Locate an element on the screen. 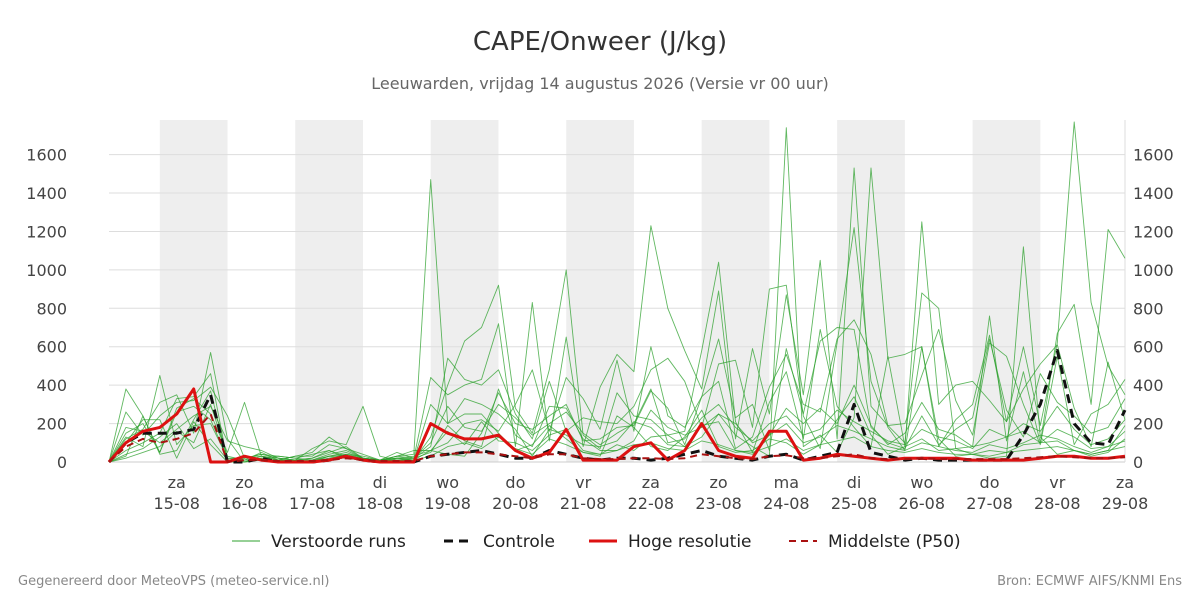 Image resolution: width=1200 pixels, height=600 pixels. x-tick-day-23-08: zo is located at coordinates (719, 482).